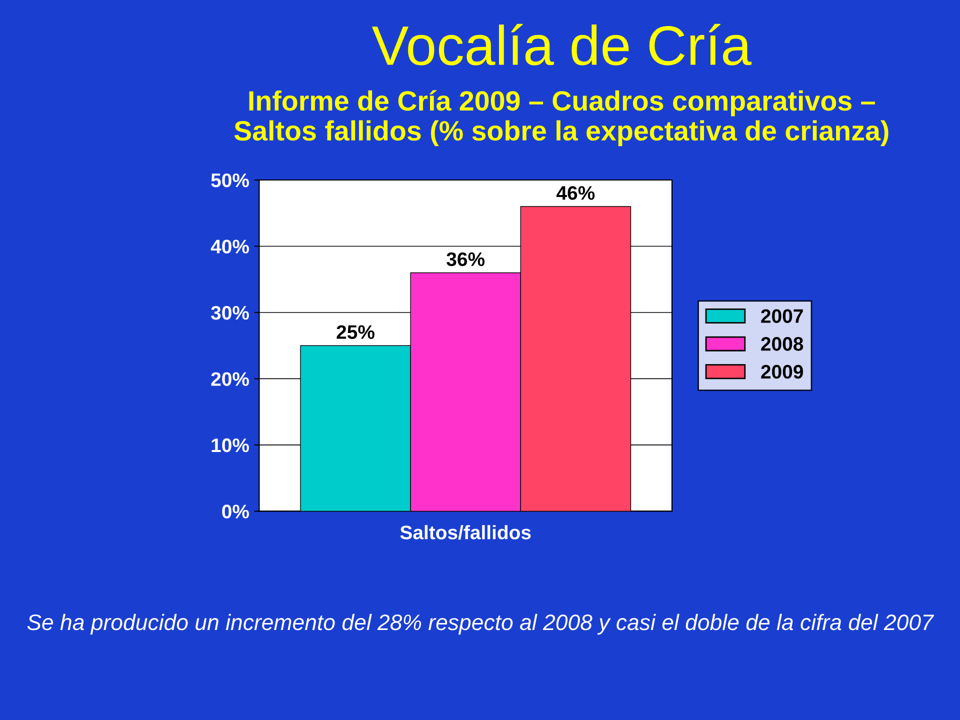  I want to click on data-label: 25%, so click(355, 332).